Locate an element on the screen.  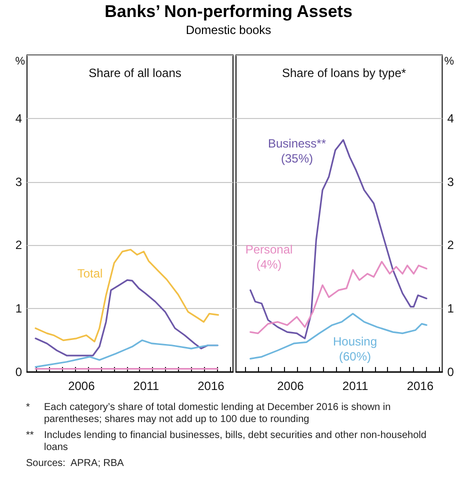
source-note: Sources: APRA; RBA is located at coordinates (75, 464).